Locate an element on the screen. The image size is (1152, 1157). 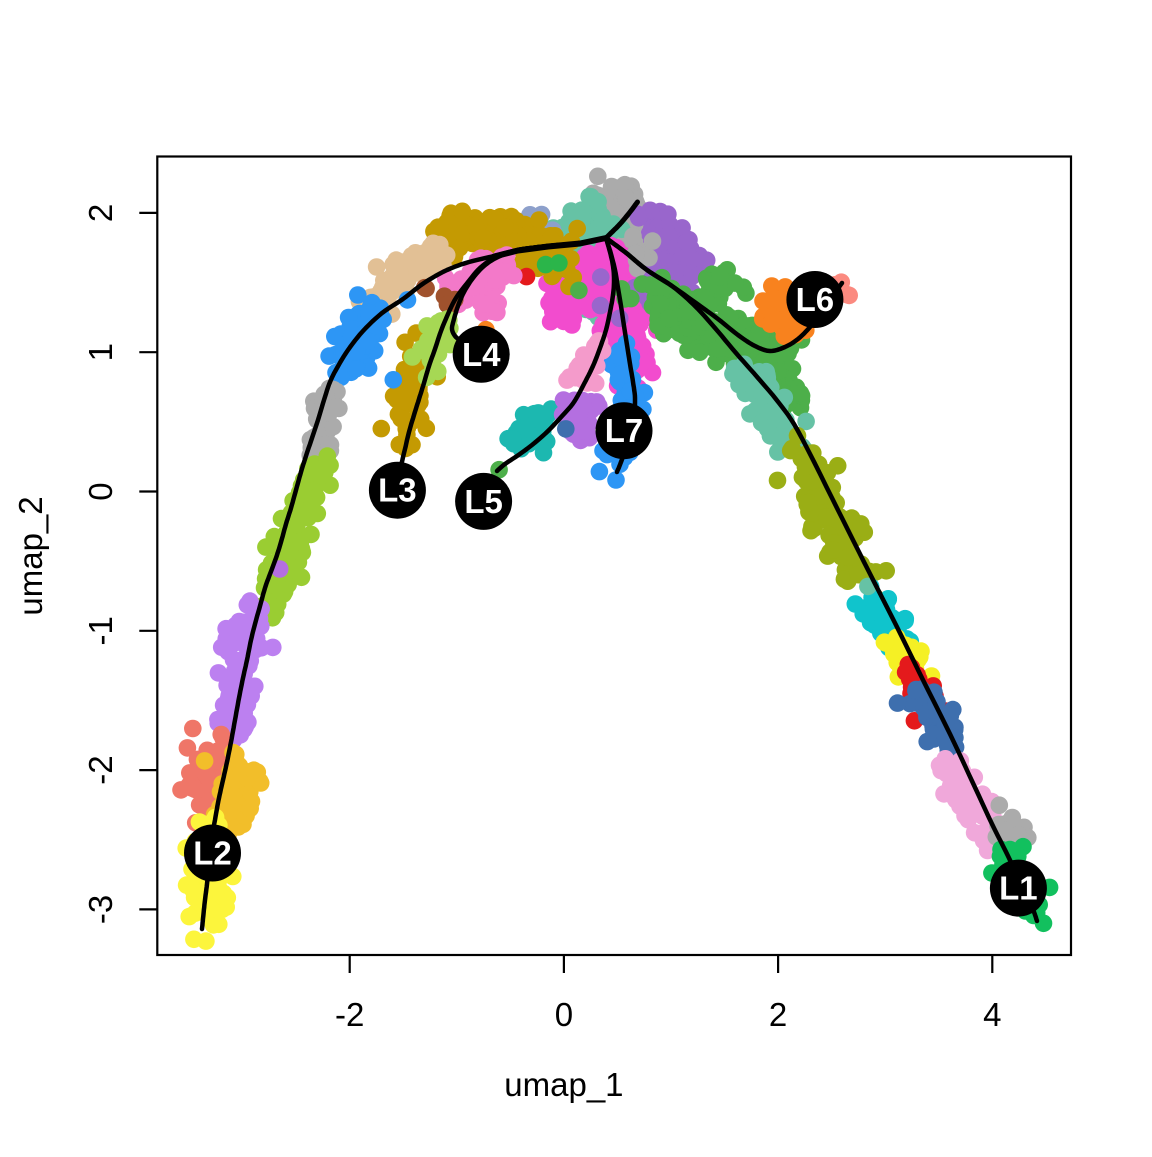
svg-text: -3 is located at coordinates (100, 909).